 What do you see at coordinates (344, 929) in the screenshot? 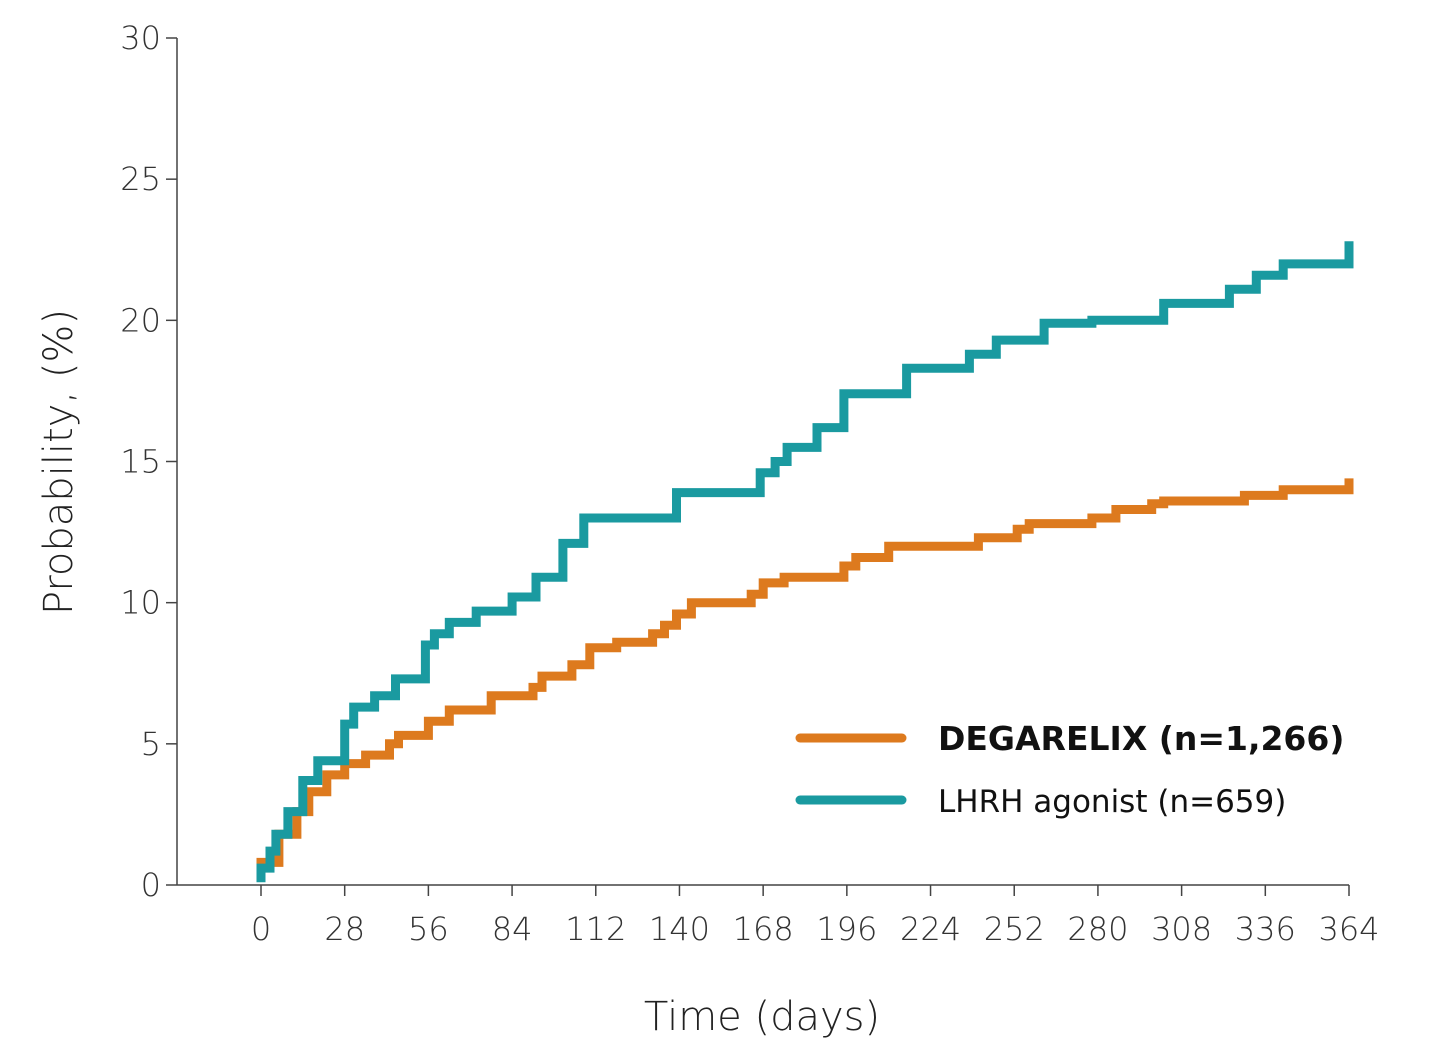
I see `x-tick-label: 28` at bounding box center [344, 929].